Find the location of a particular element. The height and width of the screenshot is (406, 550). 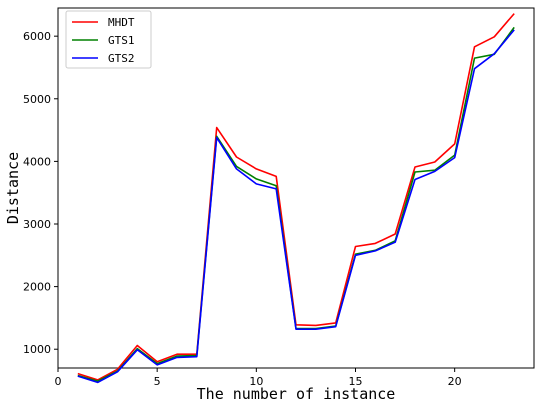

x-tick-label: 20 is located at coordinates (455, 381).